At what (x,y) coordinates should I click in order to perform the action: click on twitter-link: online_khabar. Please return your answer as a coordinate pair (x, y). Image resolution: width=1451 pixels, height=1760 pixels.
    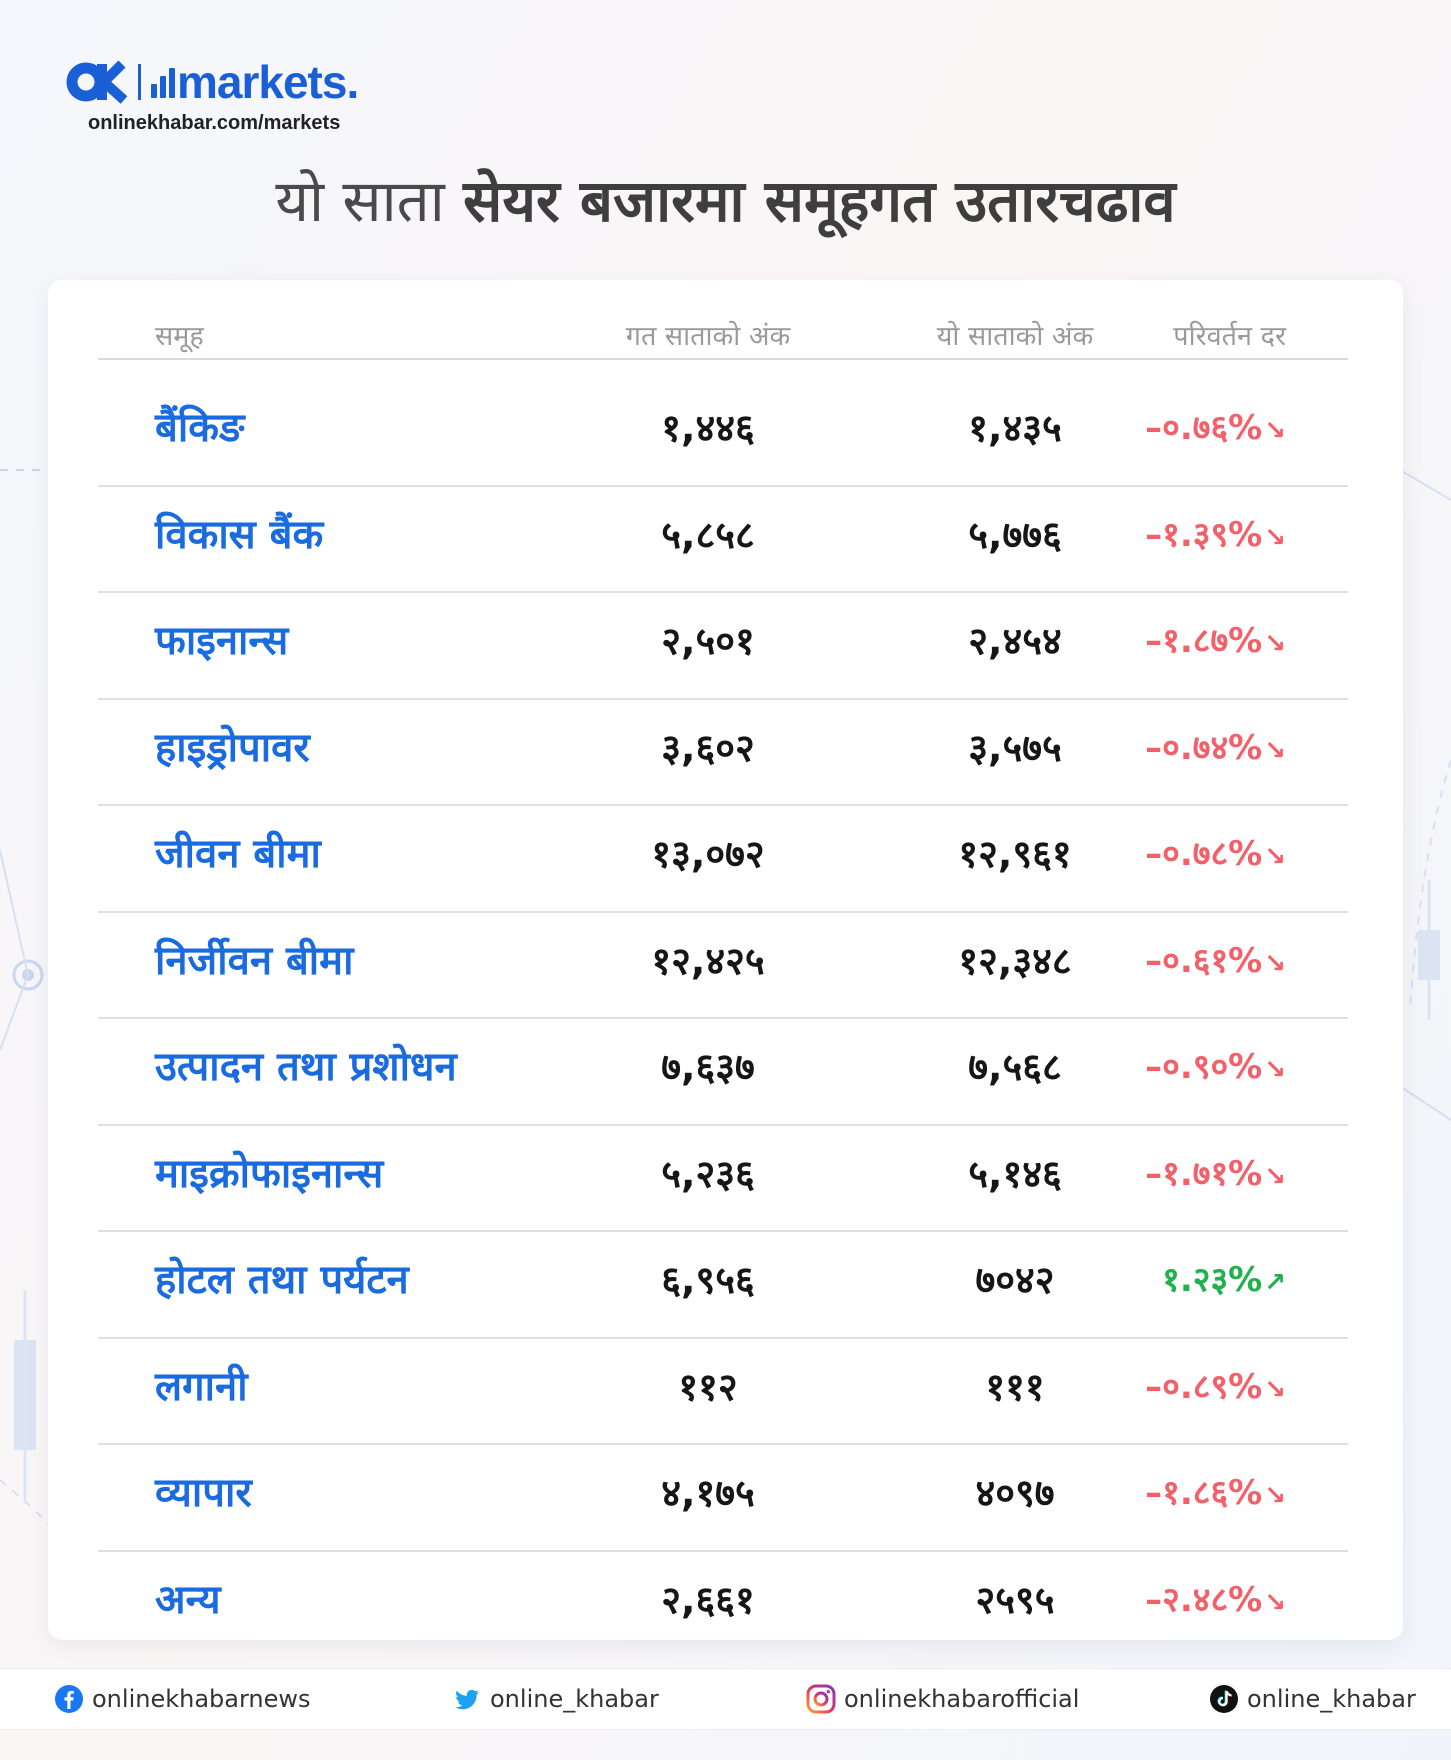
    Looking at the image, I should click on (555, 1699).